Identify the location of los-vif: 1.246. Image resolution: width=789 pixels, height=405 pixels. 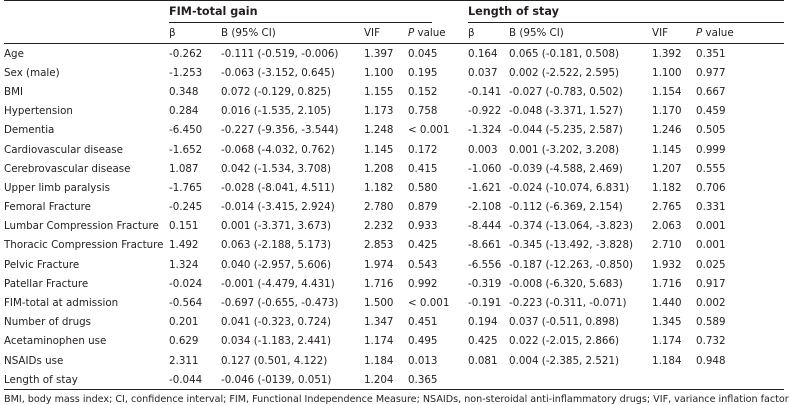
(667, 130).